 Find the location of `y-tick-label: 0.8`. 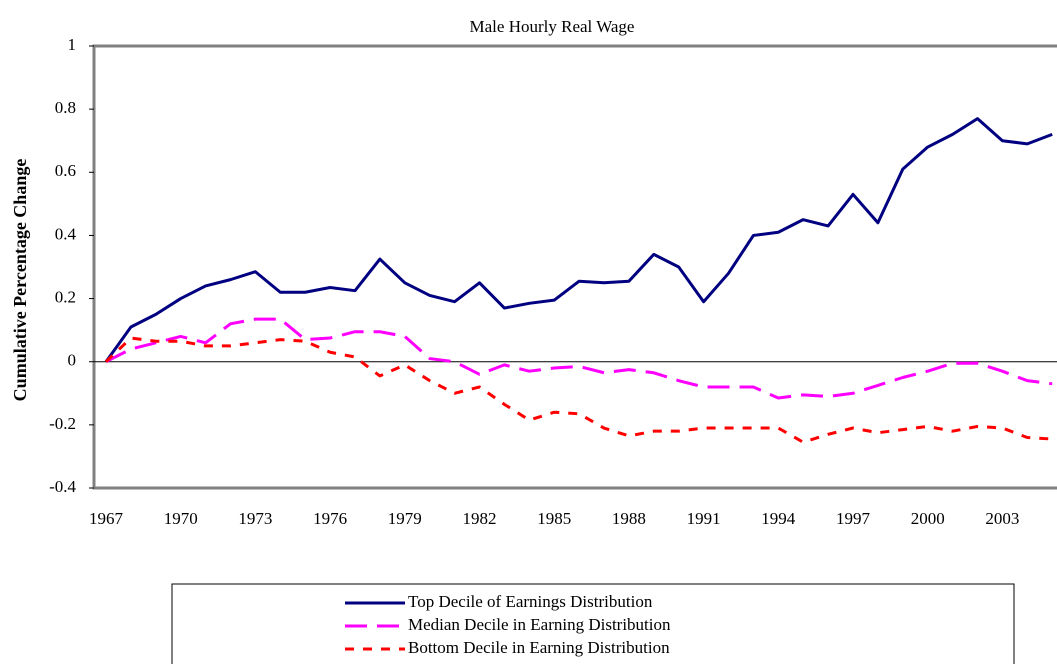

y-tick-label: 0.8 is located at coordinates (65, 107).